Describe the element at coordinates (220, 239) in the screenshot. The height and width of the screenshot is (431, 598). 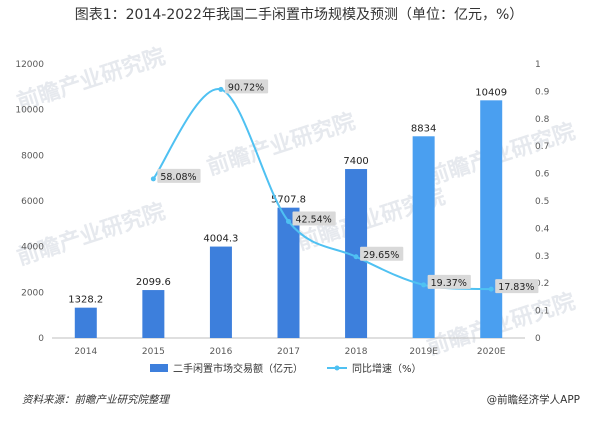
I see `bar-value-label: 4004.3` at that location.